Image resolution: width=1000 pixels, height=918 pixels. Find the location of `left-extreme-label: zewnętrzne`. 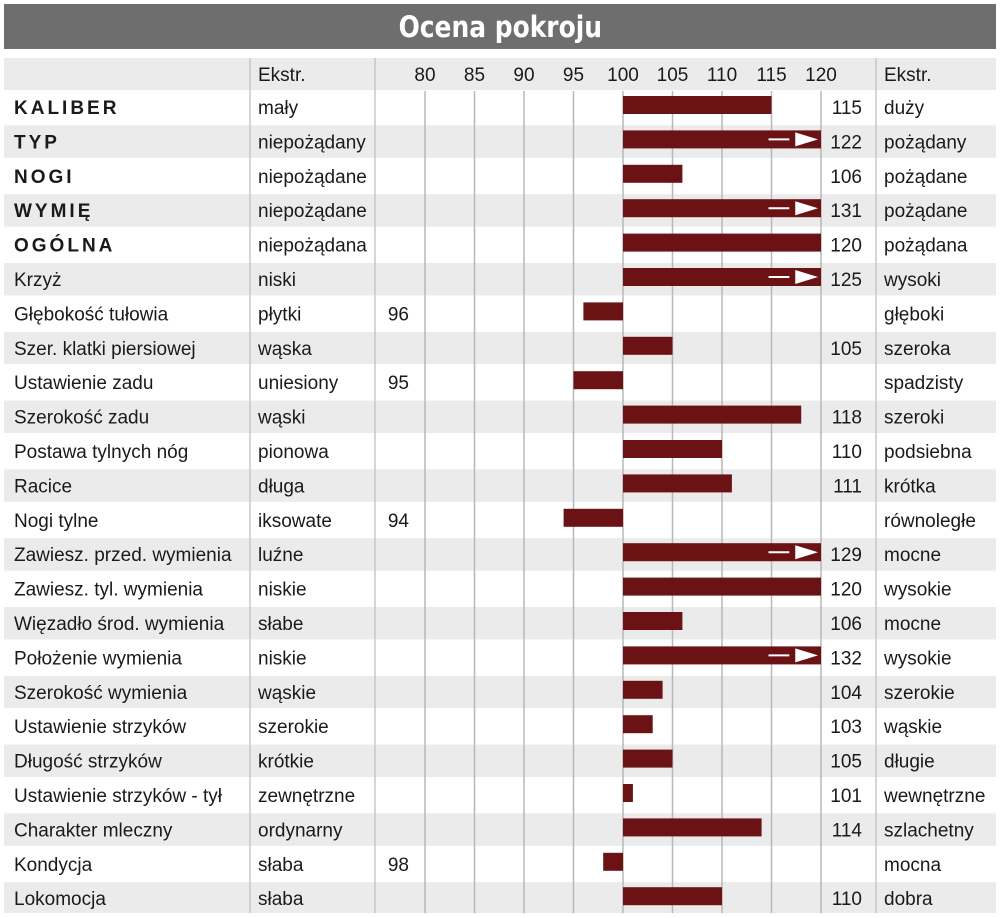

left-extreme-label: zewnętrzne is located at coordinates (306, 796).